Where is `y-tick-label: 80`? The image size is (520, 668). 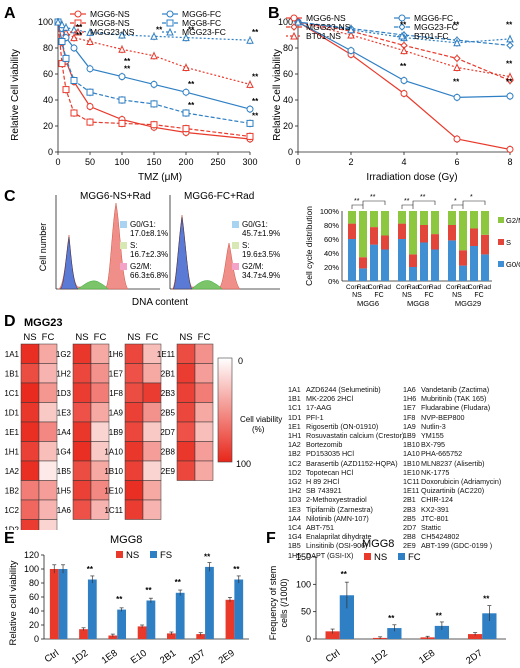 y-tick-label: 80 is located at coordinates (34, 583).